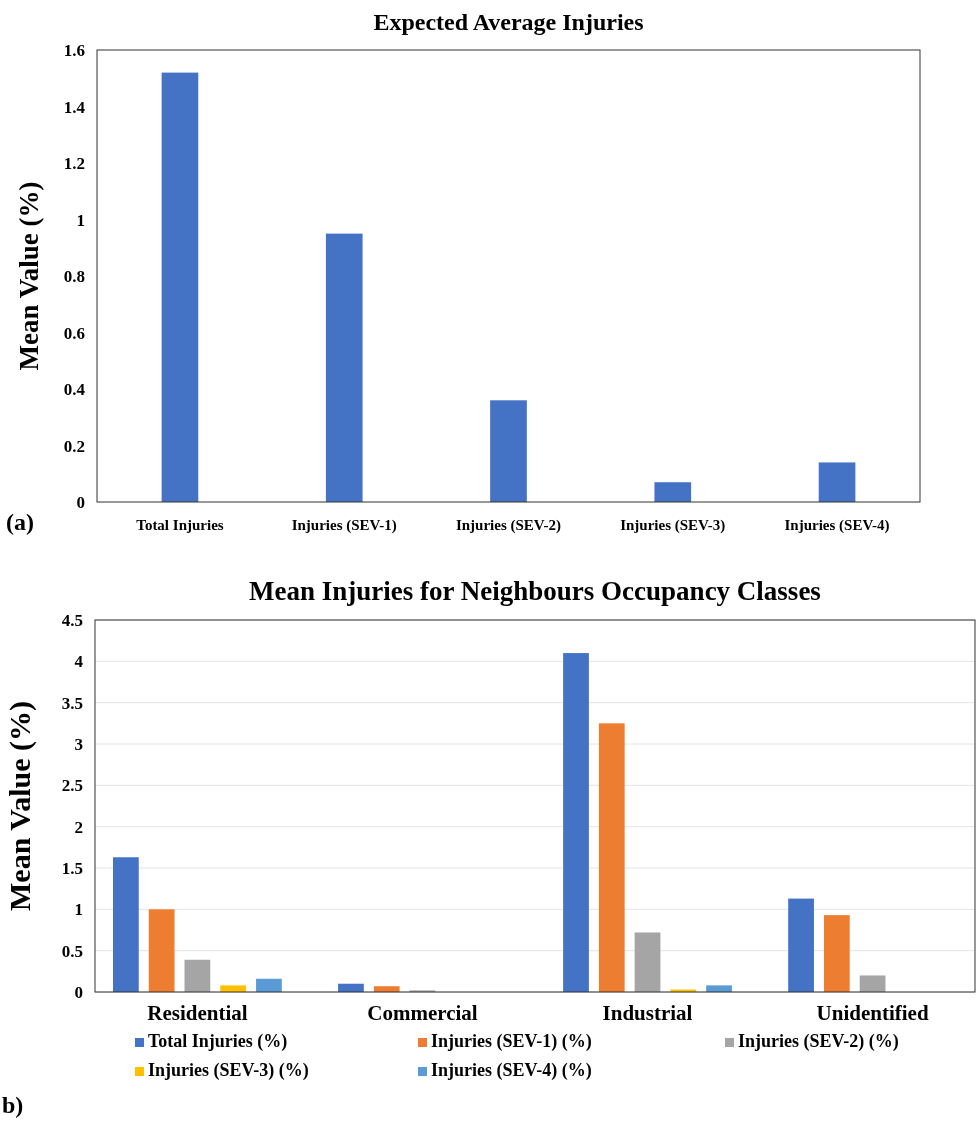 The width and height of the screenshot is (978, 1124). I want to click on chart-title: Expected Average Injuries, so click(508, 22).